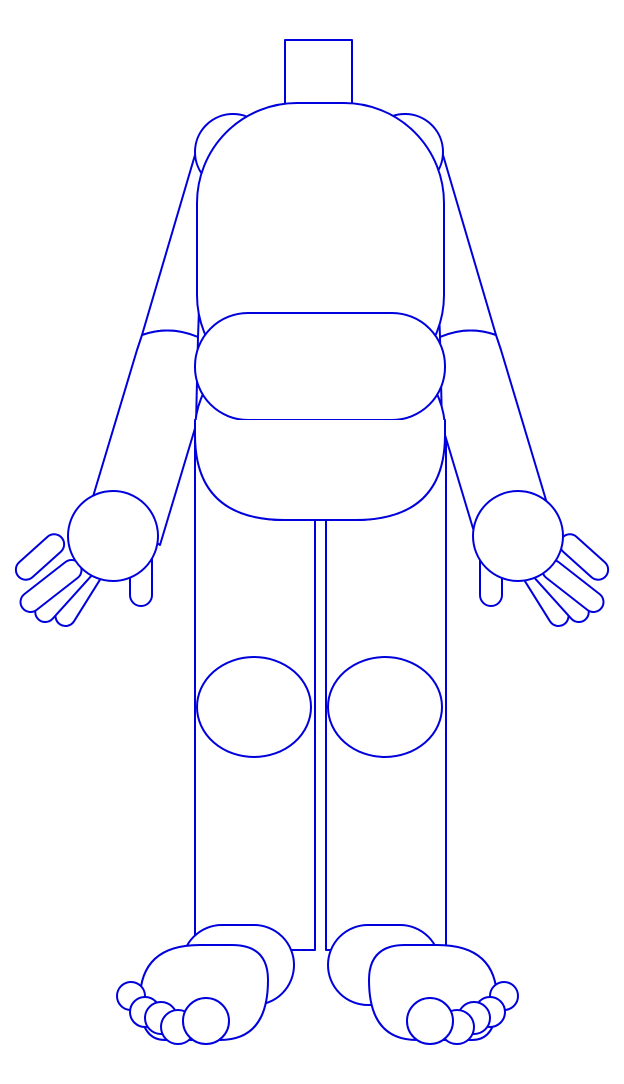 The width and height of the screenshot is (624, 1084). What do you see at coordinates (173, 246) in the screenshot?
I see `left-upper-arm` at bounding box center [173, 246].